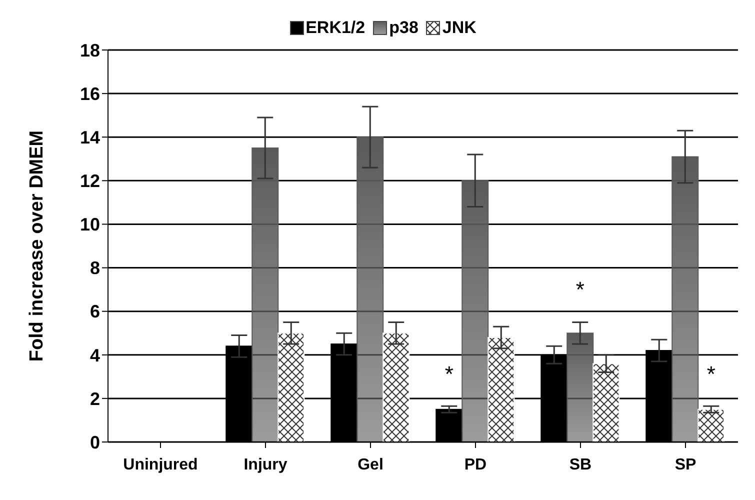 The image size is (755, 500). Describe the element at coordinates (90, 181) in the screenshot. I see `y-tick-label: 12` at that location.